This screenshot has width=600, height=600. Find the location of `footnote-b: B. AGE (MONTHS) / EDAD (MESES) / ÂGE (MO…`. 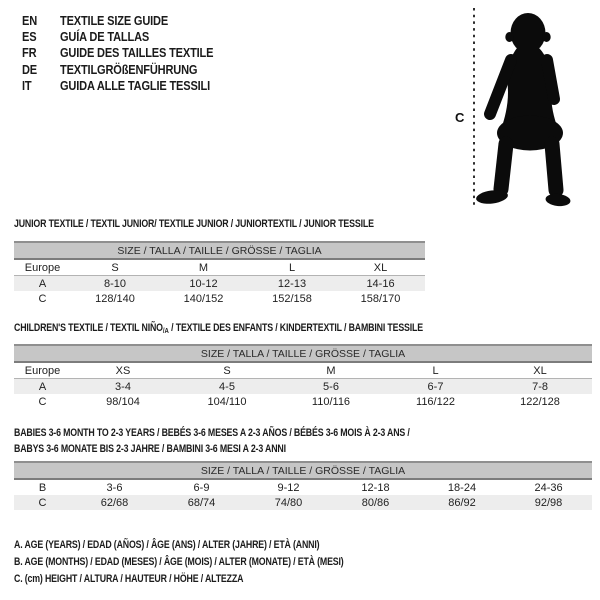

footnote-b: B. AGE (MONTHS) / EDAD (MESES) / ÂGE (MO… is located at coordinates (179, 562).